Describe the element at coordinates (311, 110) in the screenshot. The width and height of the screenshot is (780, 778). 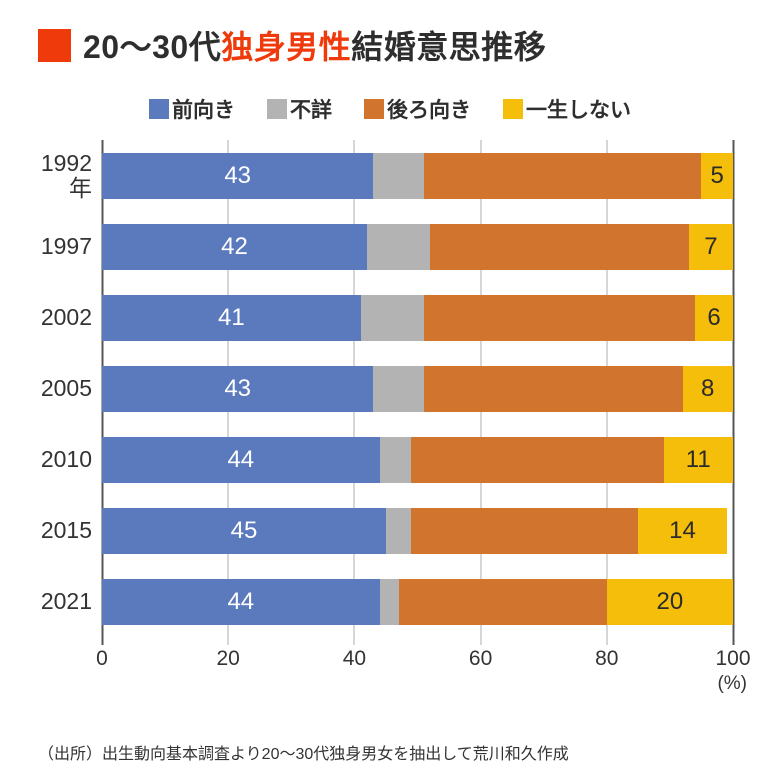
I see `legend-label: 不詳` at that location.